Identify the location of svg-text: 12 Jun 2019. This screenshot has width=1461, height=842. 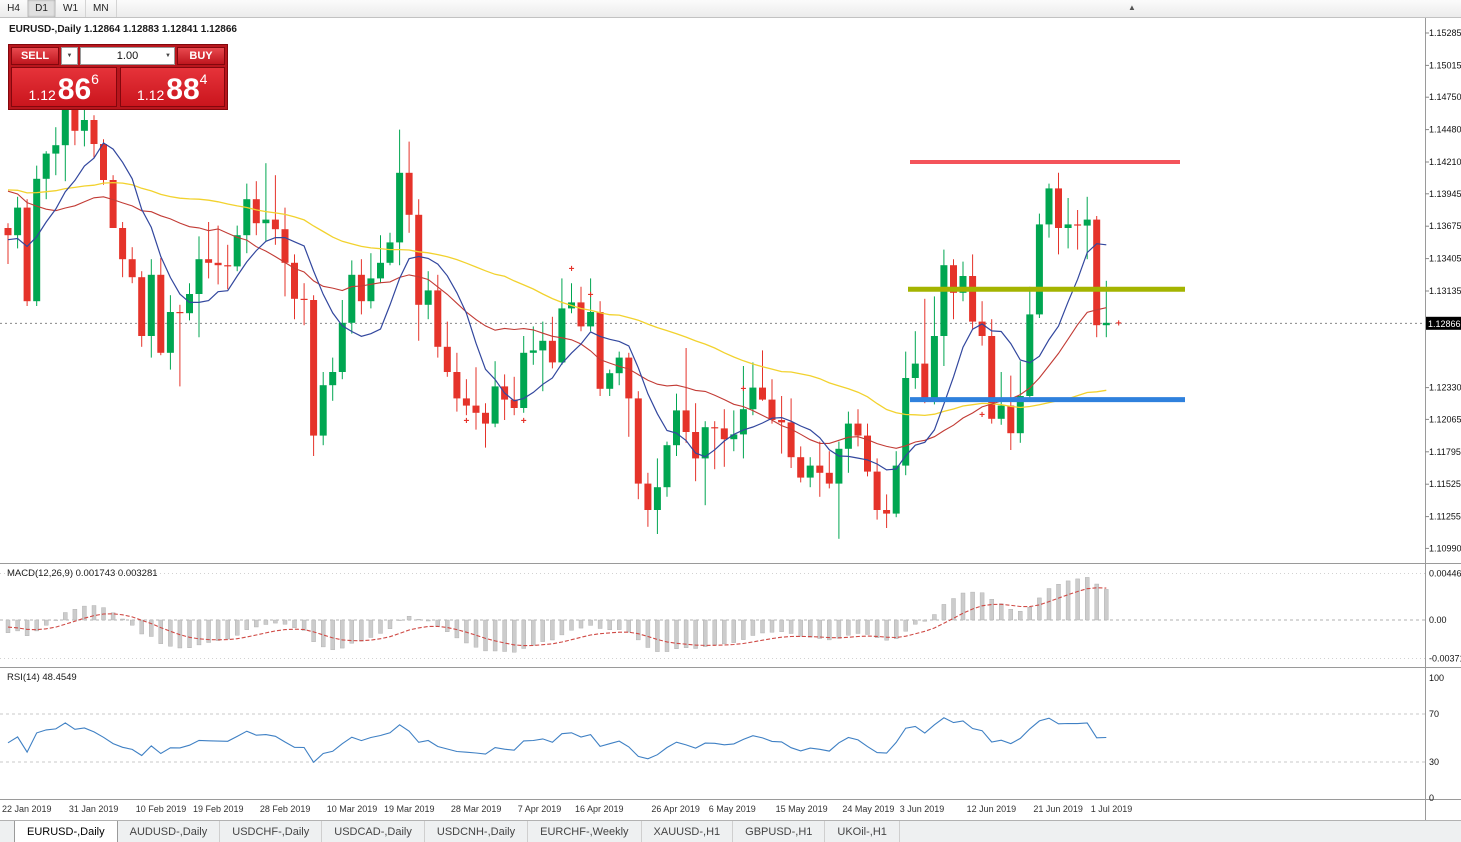
(992, 809).